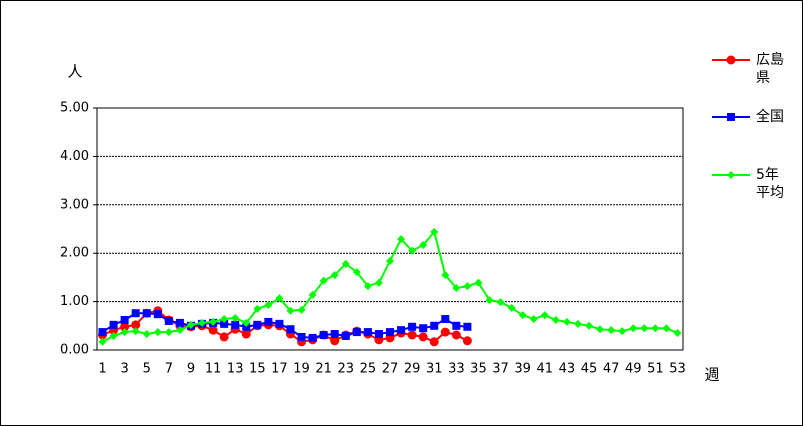 The height and width of the screenshot is (426, 803). What do you see at coordinates (611, 369) in the screenshot?
I see `x-tick-label: 47` at bounding box center [611, 369].